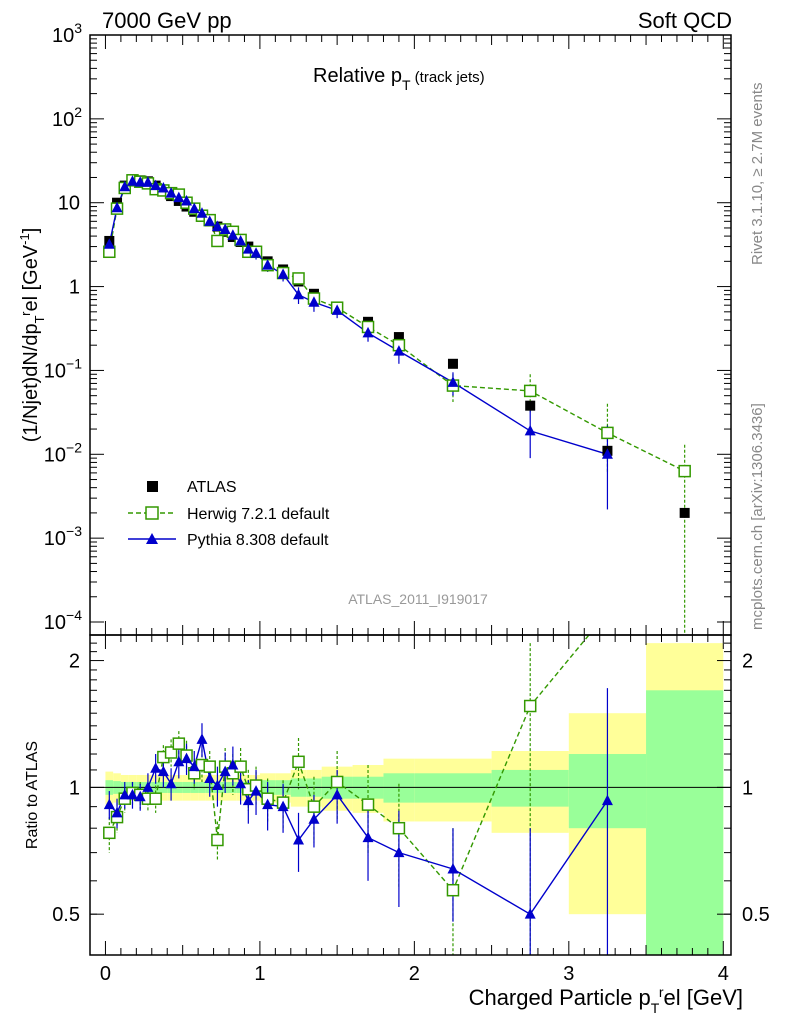  Describe the element at coordinates (24, 239) in the screenshot. I see `main-ylabel-sup2: -1` at that location.